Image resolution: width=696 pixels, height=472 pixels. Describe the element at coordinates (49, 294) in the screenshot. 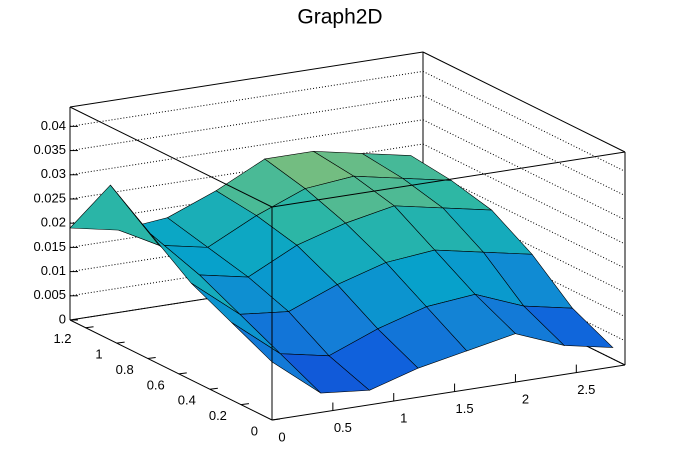

I see `z-tick-label: 0.005` at that location.